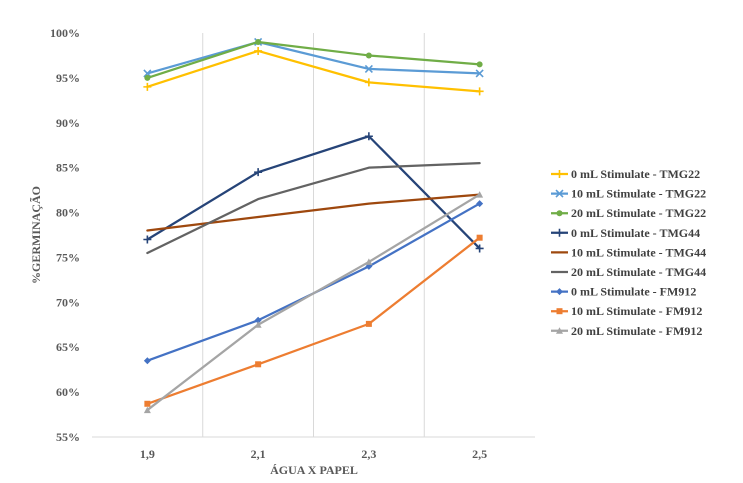 The width and height of the screenshot is (743, 483). What do you see at coordinates (68, 213) in the screenshot?
I see `y-tick-label: 80%` at bounding box center [68, 213].